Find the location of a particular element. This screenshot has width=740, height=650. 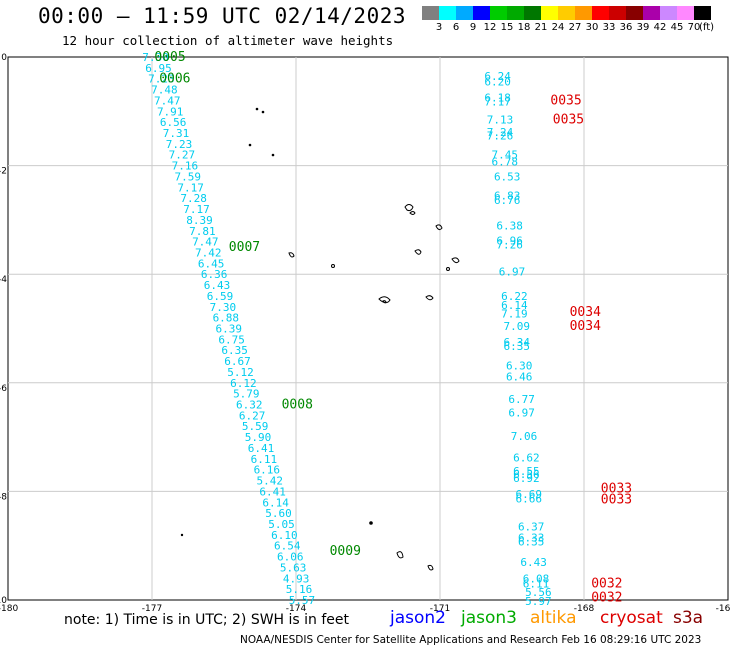

swh-value: 7.26 is located at coordinates (509, 244).